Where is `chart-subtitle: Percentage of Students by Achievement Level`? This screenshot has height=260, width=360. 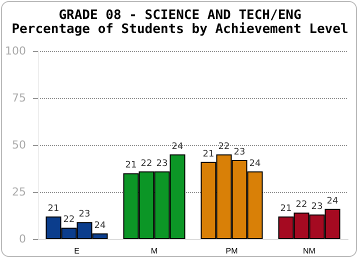 chart-subtitle: Percentage of Students by Achievement Level is located at coordinates (180, 29).